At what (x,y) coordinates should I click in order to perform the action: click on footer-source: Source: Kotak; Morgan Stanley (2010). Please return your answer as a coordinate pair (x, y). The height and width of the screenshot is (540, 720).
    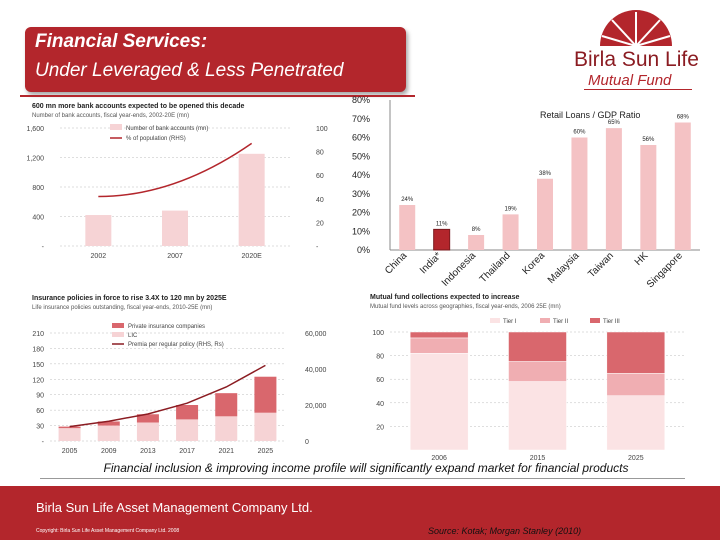
    Looking at the image, I should click on (505, 531).